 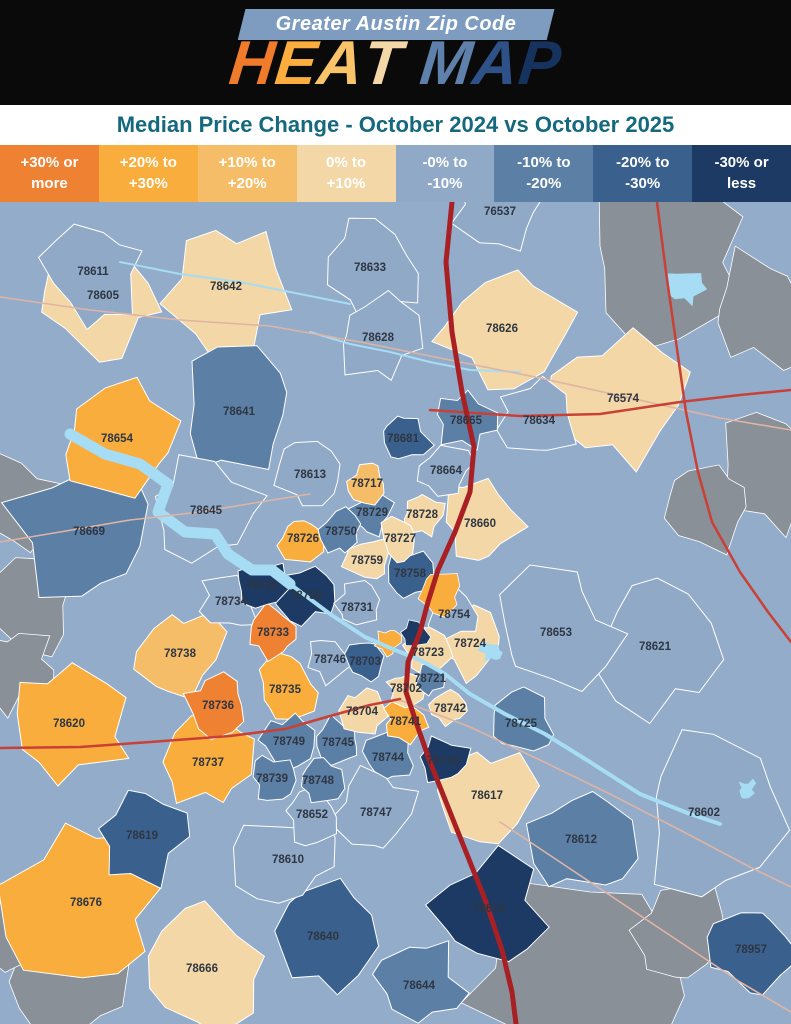 I want to click on zip-label-78733: 78733, so click(x=273, y=633).